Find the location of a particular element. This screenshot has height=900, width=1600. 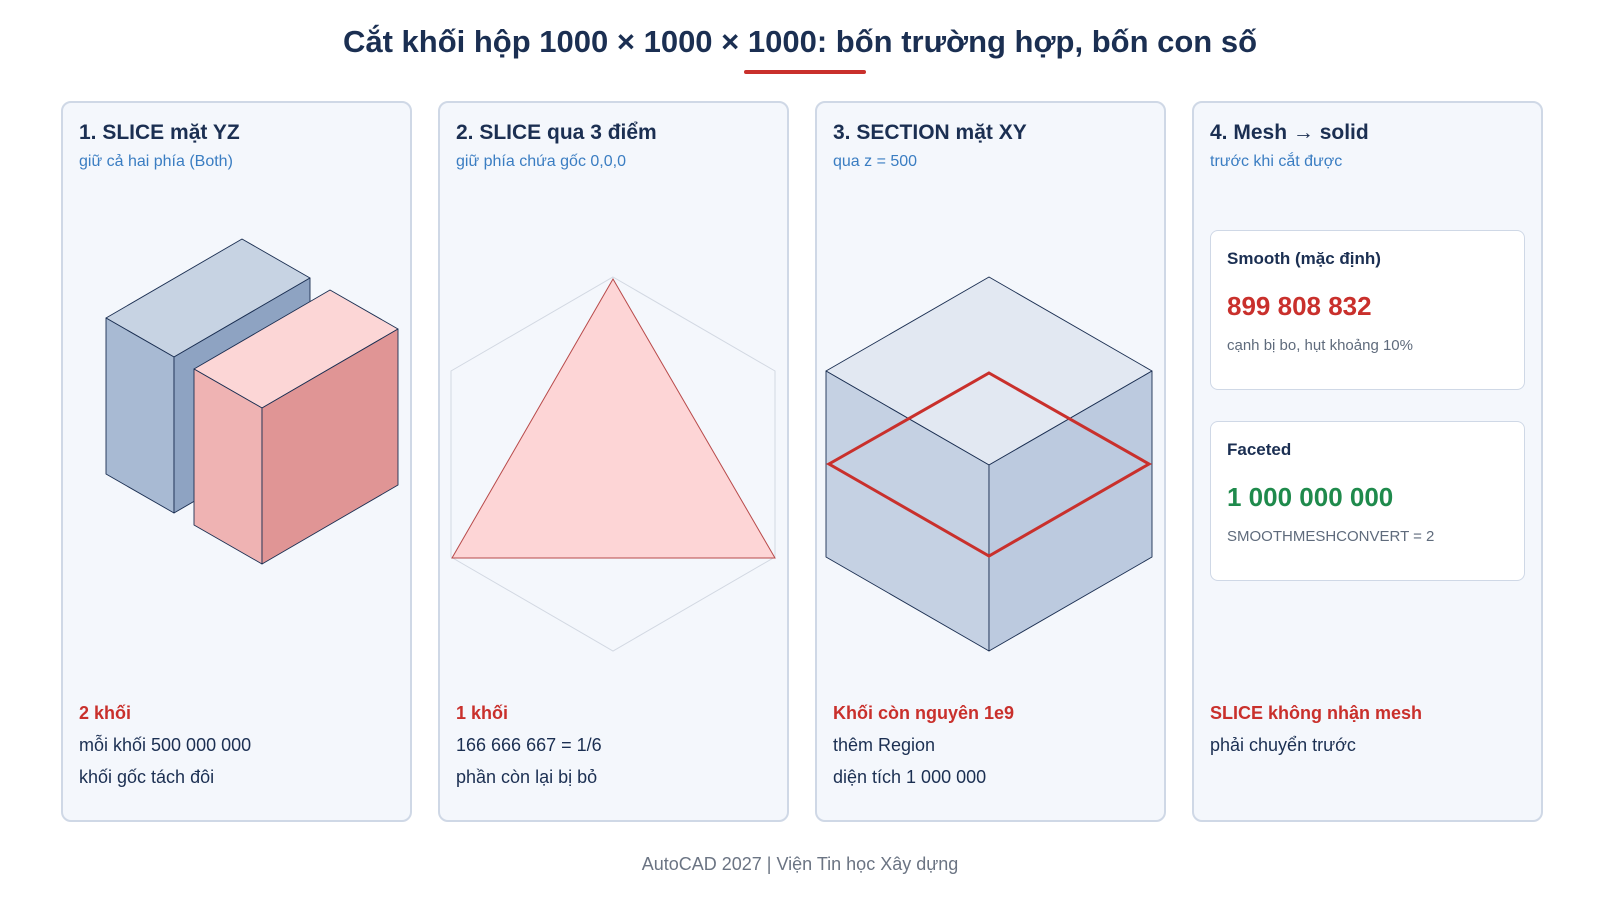

footer-credit: AutoCAD 2027 | Viện Tin học Xây dựng is located at coordinates (800, 864).